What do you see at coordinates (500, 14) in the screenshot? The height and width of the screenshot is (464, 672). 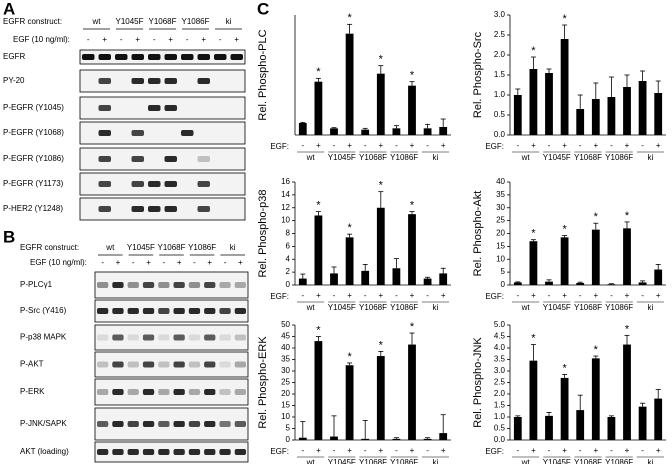 I see `y-tick-label: 3.0` at bounding box center [500, 14].